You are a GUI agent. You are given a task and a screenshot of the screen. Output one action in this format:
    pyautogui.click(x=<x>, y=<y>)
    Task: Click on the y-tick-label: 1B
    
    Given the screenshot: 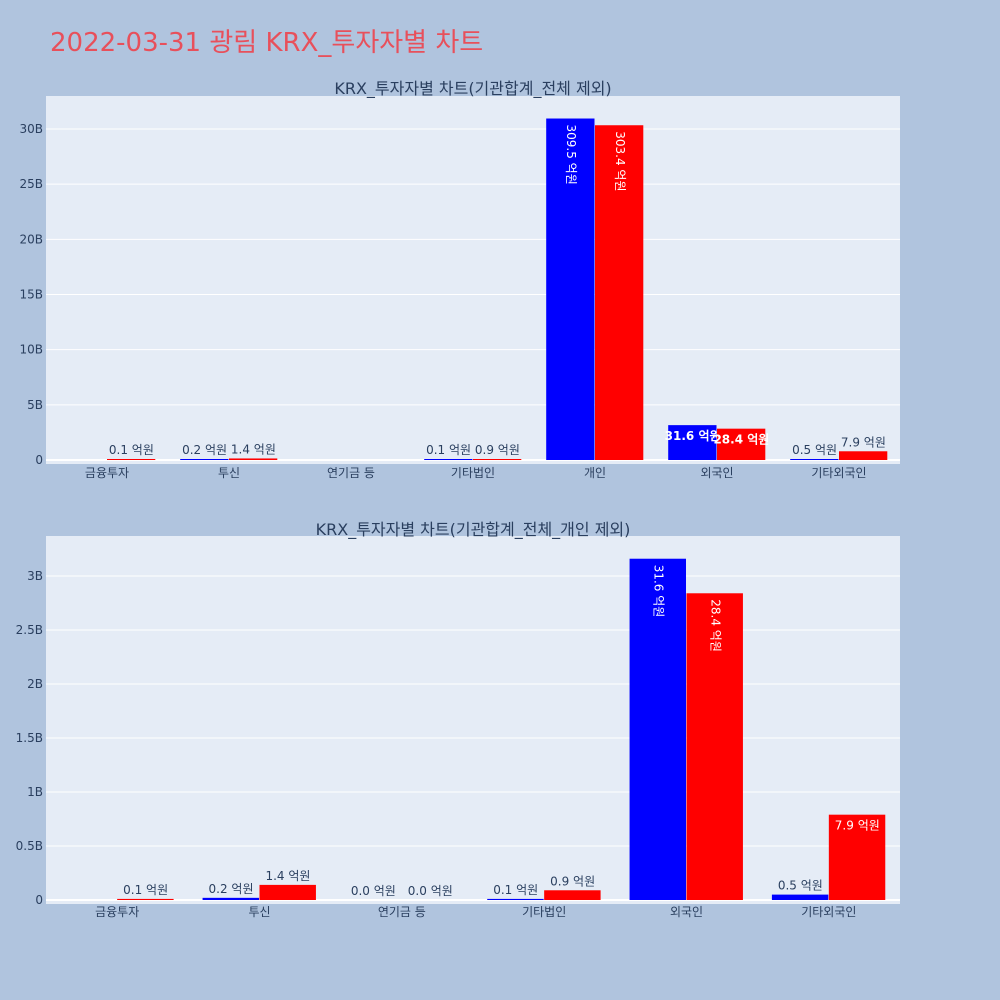 What is the action you would take?
    pyautogui.click(x=35, y=792)
    